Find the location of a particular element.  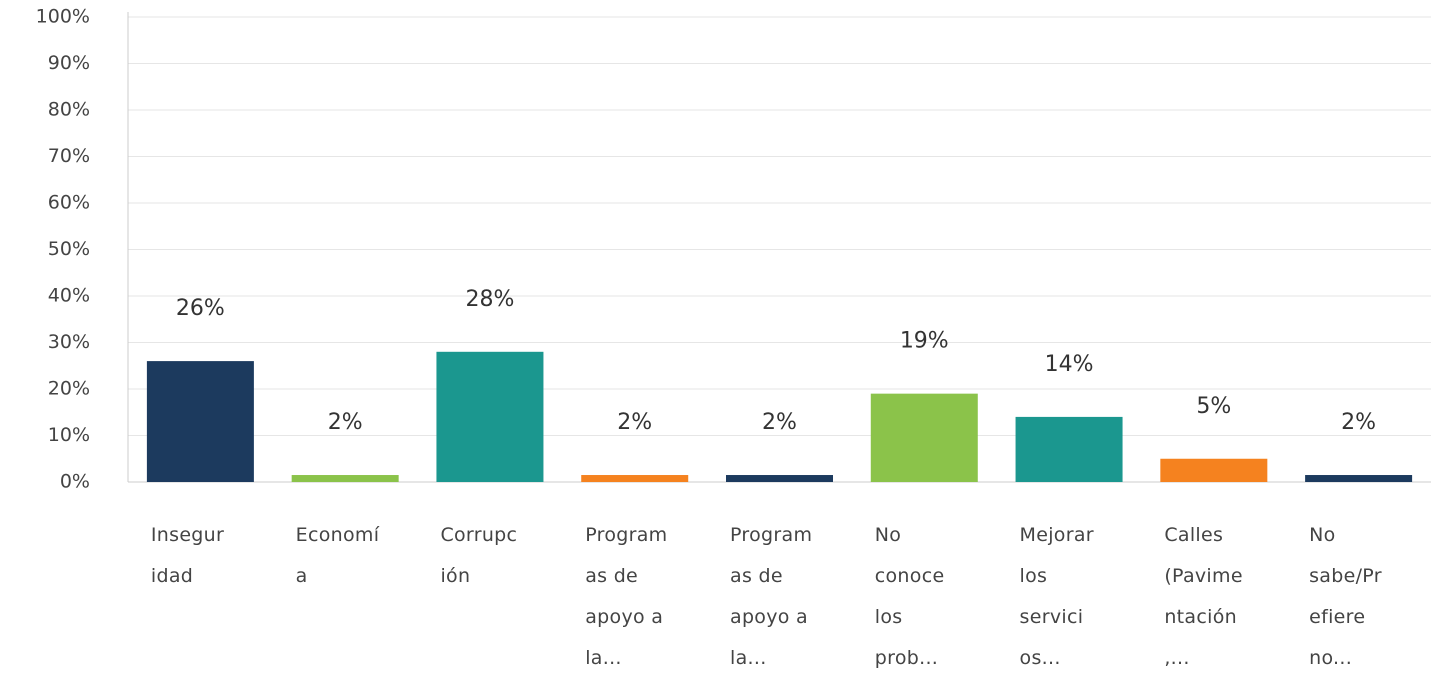

value-label: 26% is located at coordinates (200, 308).